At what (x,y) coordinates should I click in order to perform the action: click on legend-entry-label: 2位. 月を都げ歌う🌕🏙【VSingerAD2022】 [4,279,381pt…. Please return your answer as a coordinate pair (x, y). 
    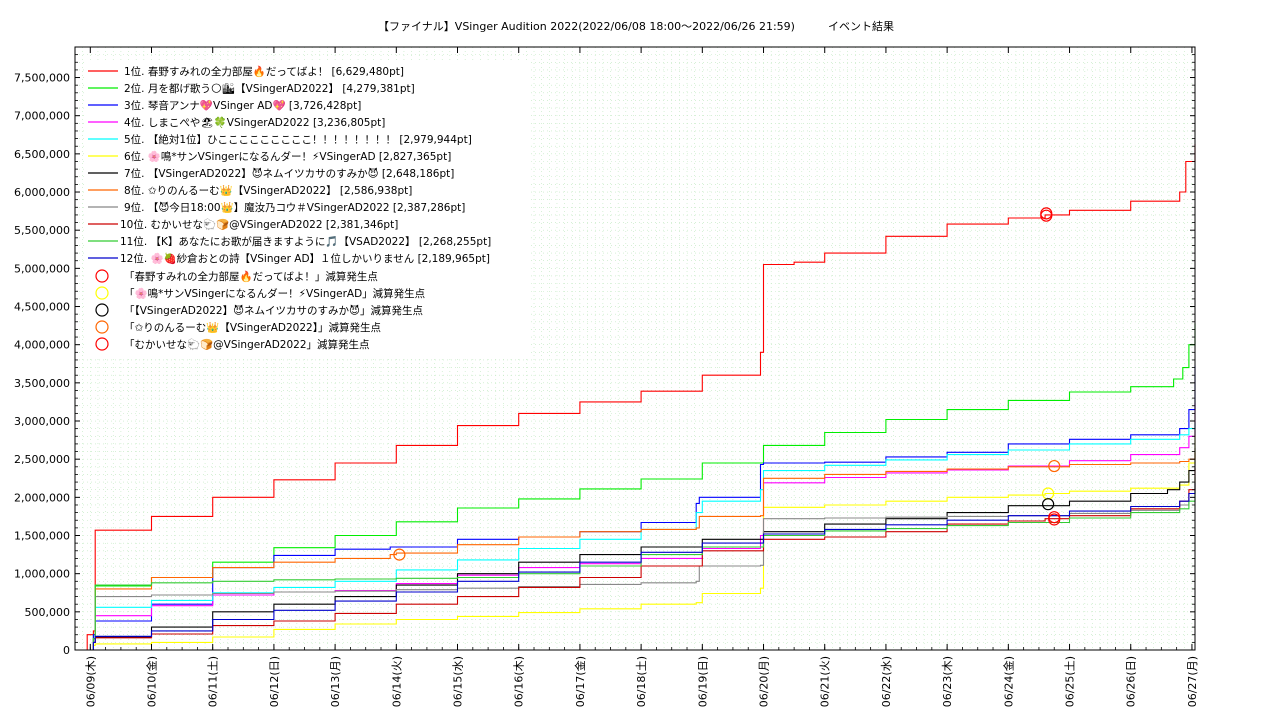
    Looking at the image, I should click on (269, 88).